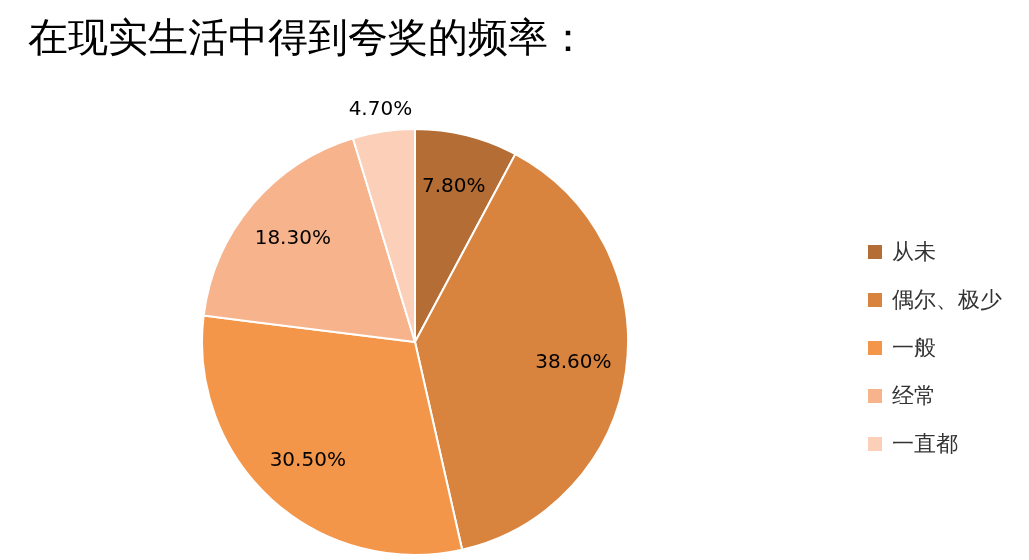 This screenshot has height=560, width=1029. What do you see at coordinates (454, 185) in the screenshot?
I see `data-label: 7.80%` at bounding box center [454, 185].